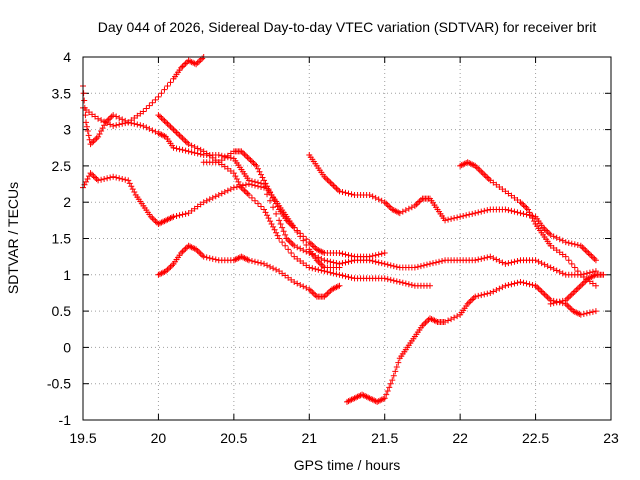  I want to click on y-tick-labels: -1 -0.5 0 0.5 1 1.5 2 2.5 3 3.5 4, so click(59, 238).